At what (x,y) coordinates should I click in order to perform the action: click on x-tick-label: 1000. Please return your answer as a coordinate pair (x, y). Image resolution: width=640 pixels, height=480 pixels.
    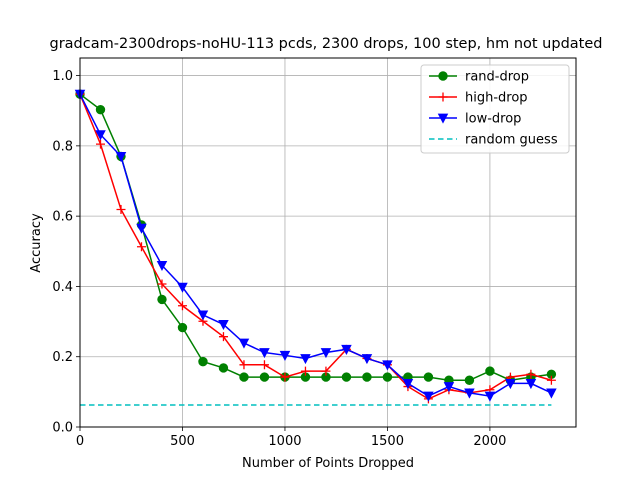
    Looking at the image, I should click on (284, 441).